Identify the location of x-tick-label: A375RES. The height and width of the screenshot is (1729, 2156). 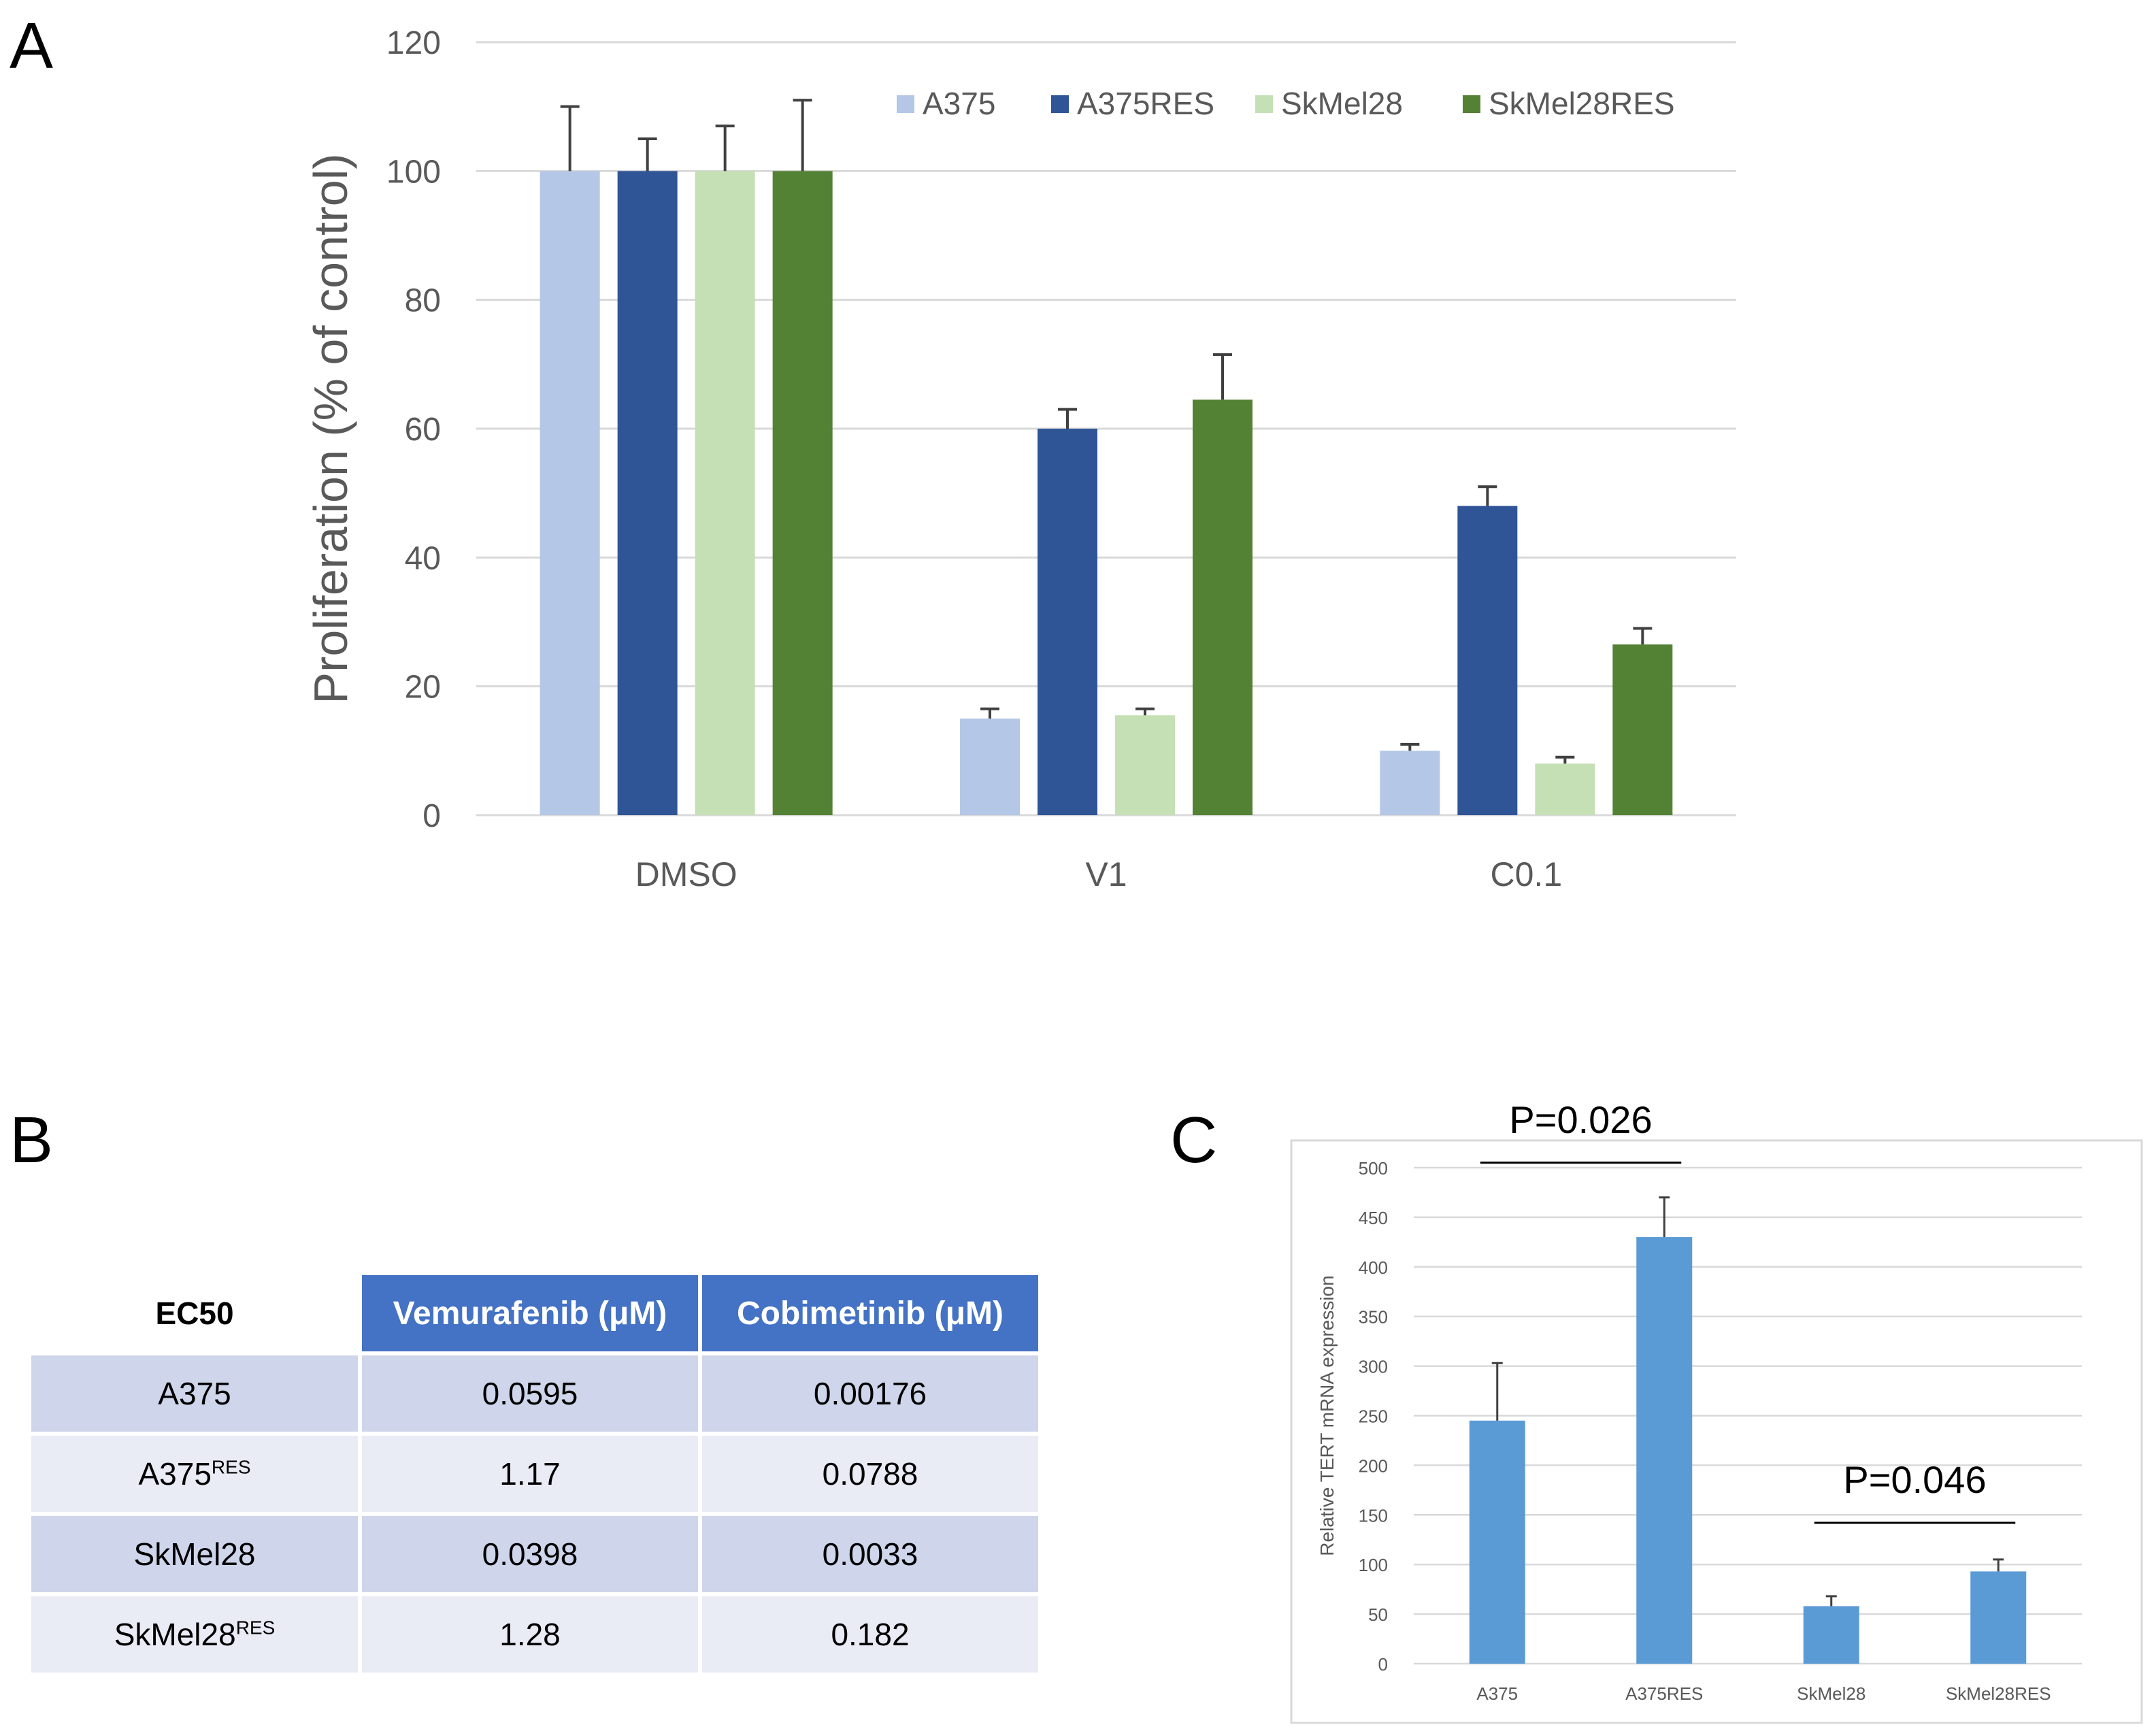
(1664, 1693).